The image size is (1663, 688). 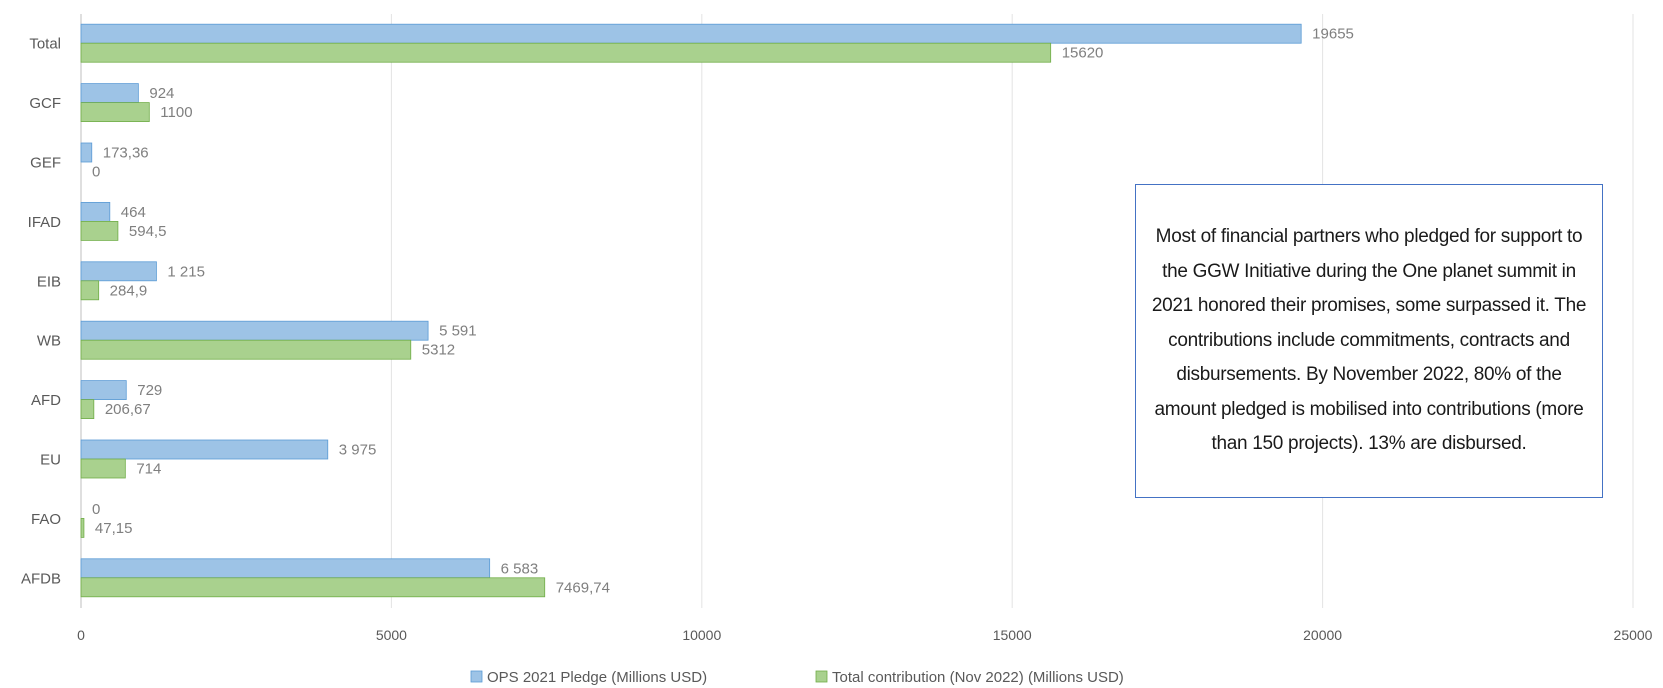 I want to click on pledge-data-label: 5 591, so click(x=458, y=331).